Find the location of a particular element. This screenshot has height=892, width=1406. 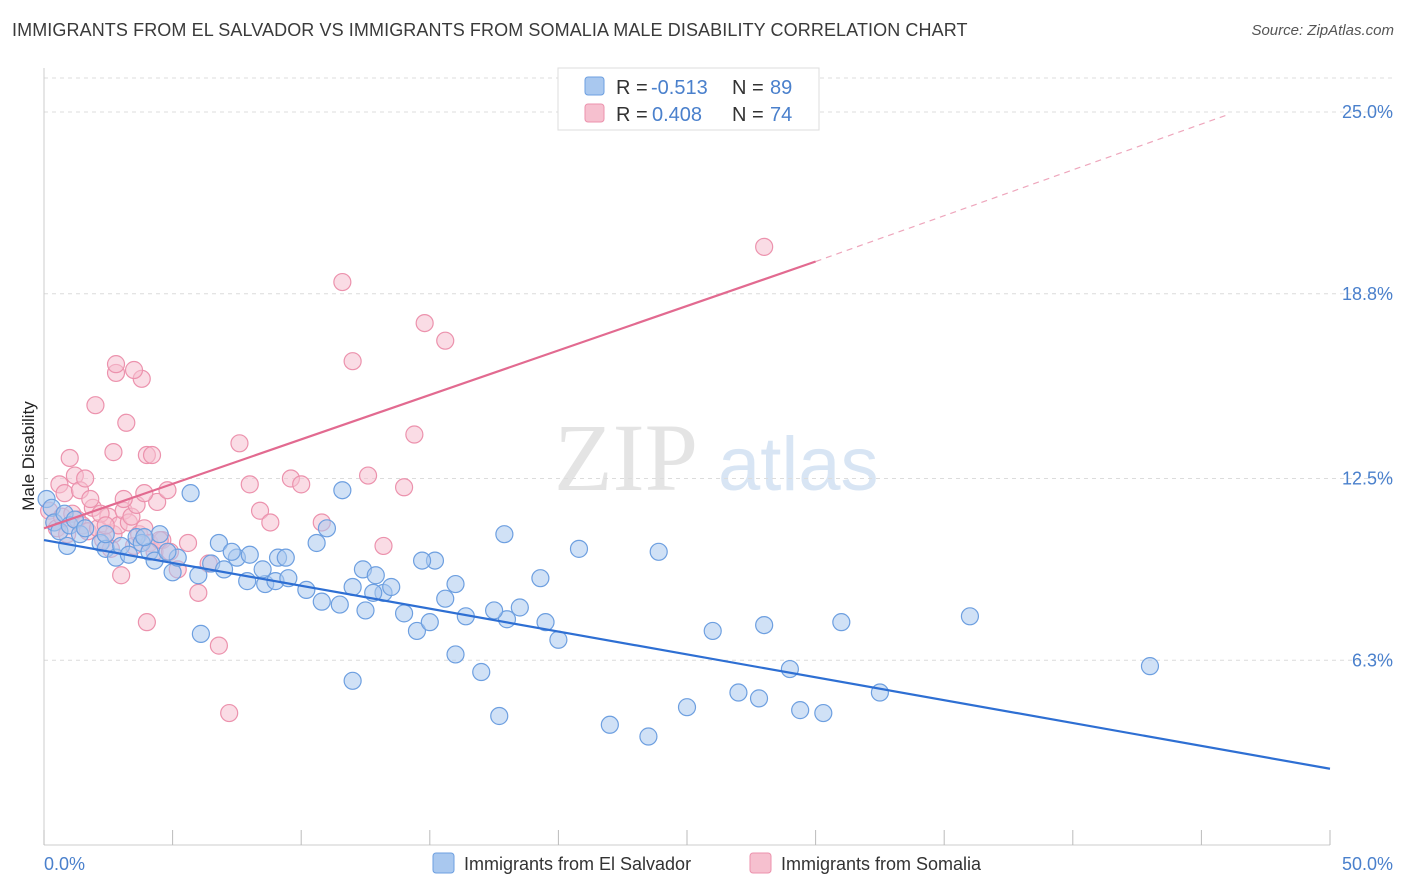

legend-blue-n-value: 89 is located at coordinates (781, 88).